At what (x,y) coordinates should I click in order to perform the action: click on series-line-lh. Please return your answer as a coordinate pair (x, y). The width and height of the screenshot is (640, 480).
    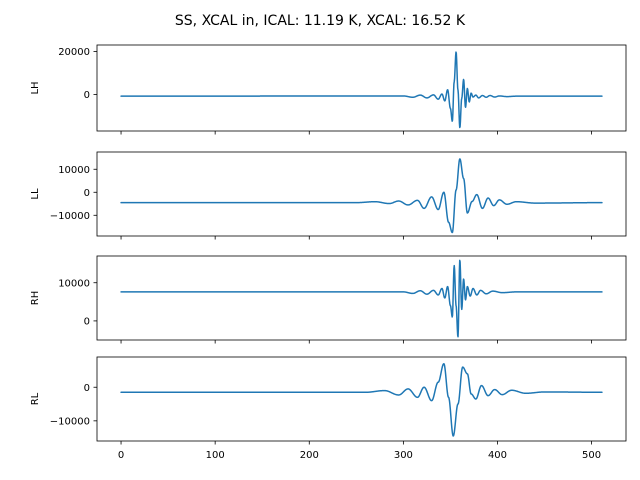
    Looking at the image, I should click on (361, 90).